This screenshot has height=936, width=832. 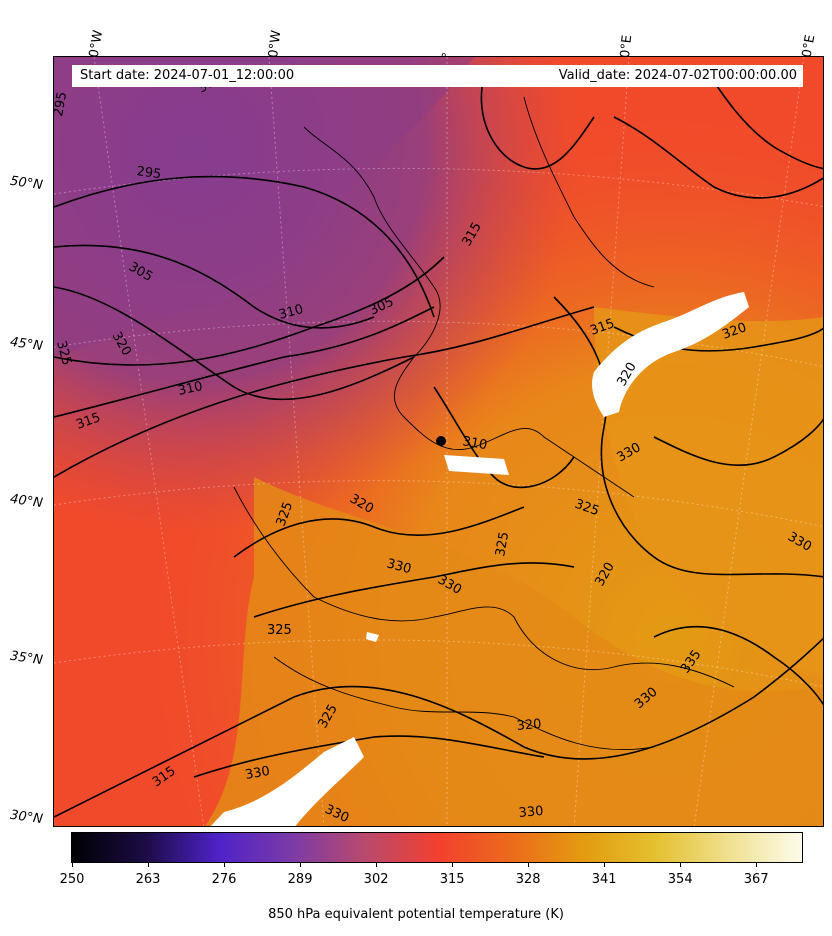 What do you see at coordinates (26, 817) in the screenshot?
I see `latitude-label-30n: 30°N` at bounding box center [26, 817].